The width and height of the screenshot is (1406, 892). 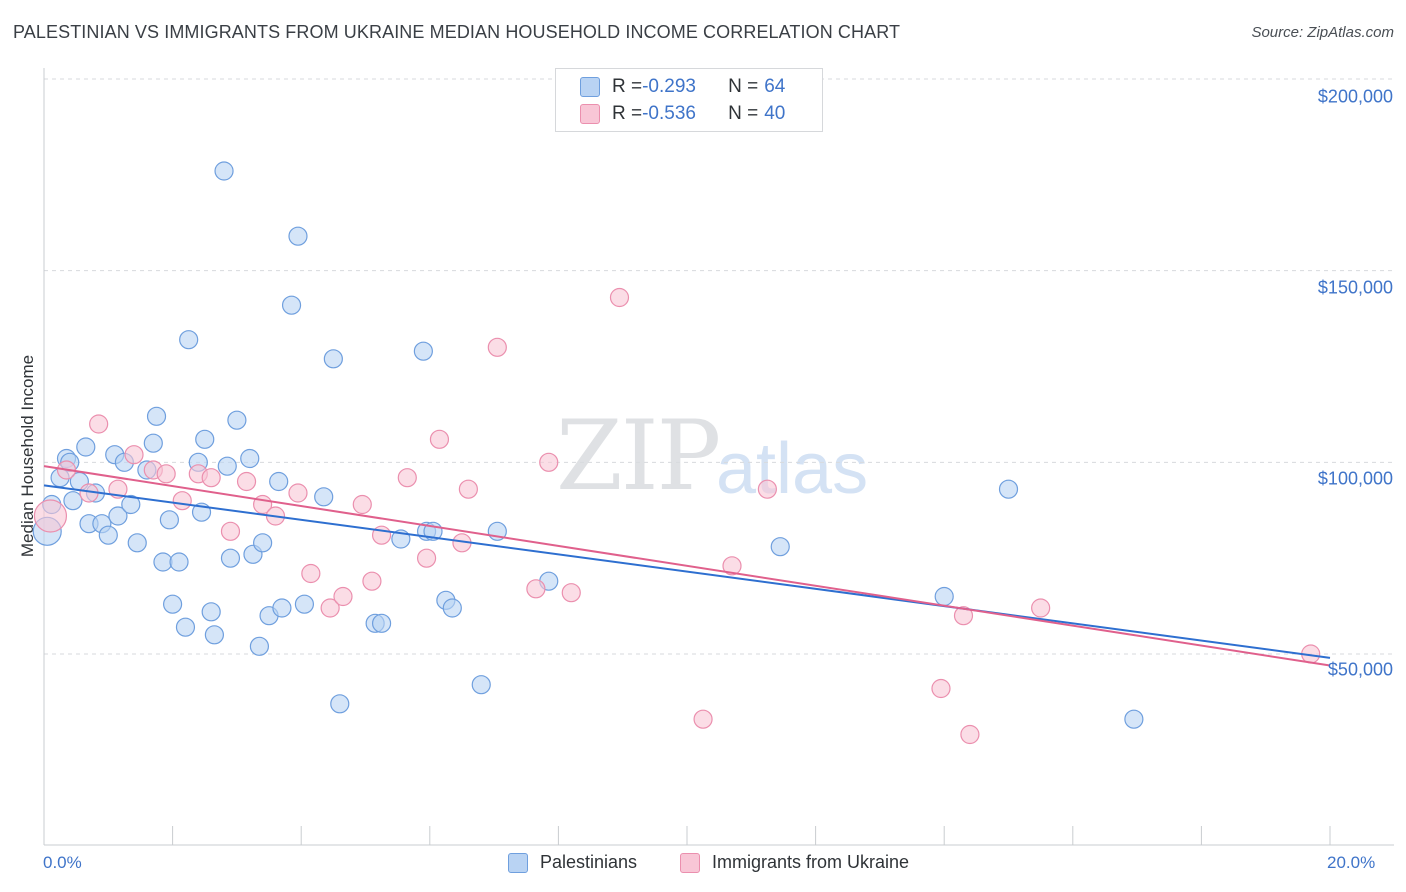 I want to click on legend-item-palestinians: Palestinians, so click(x=572, y=862).